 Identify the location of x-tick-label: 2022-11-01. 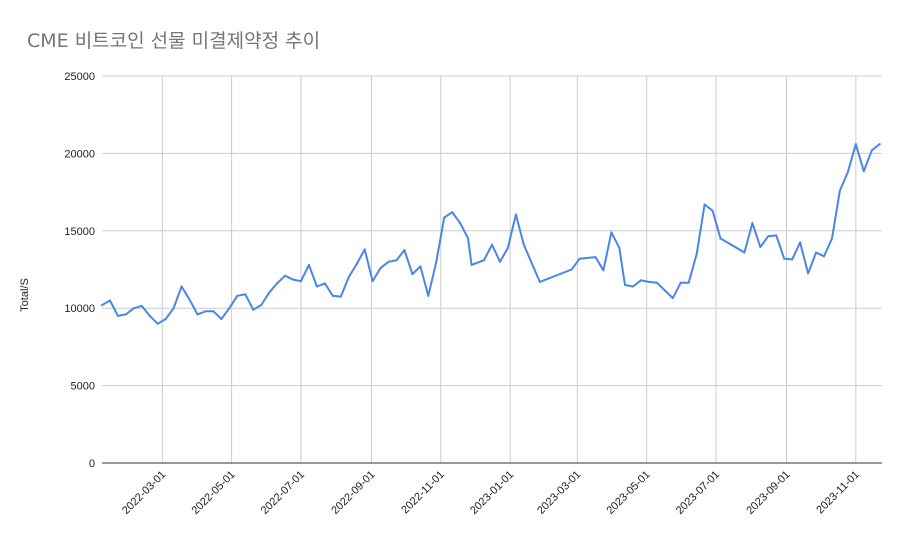
(423, 493).